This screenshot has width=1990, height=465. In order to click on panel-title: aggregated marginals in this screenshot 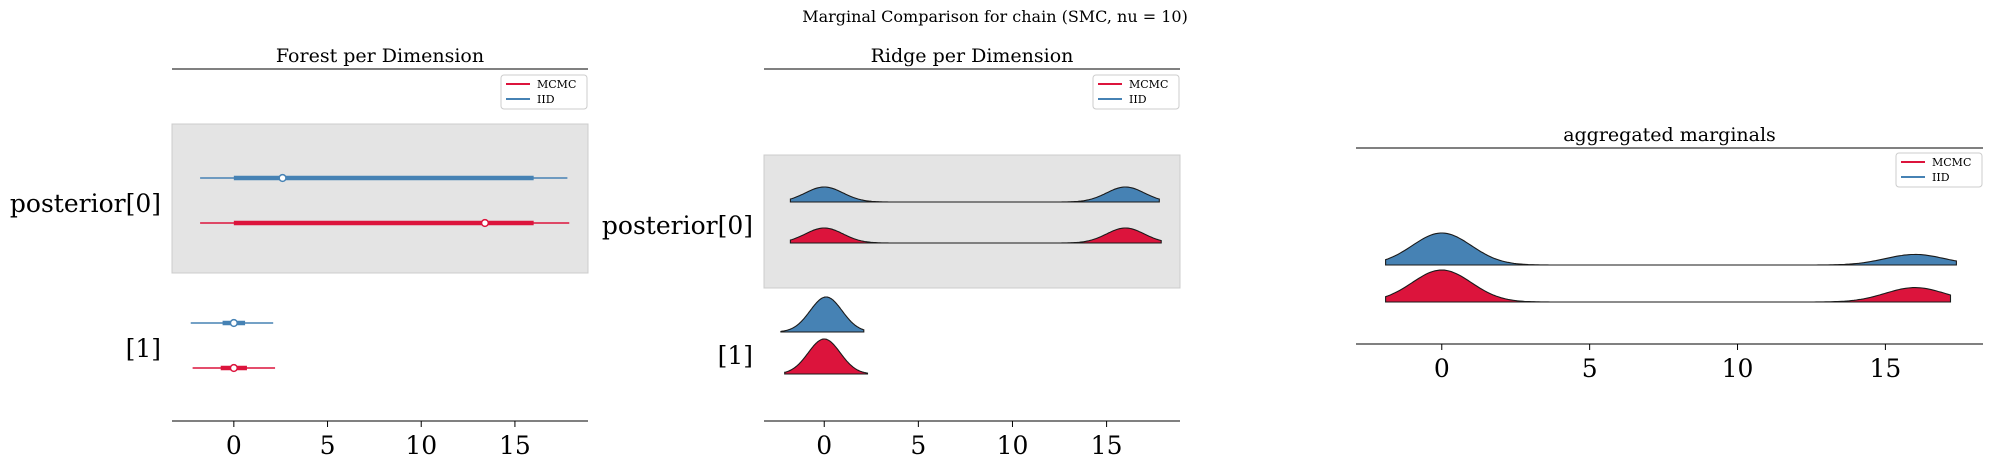, I will do `click(1669, 135)`.